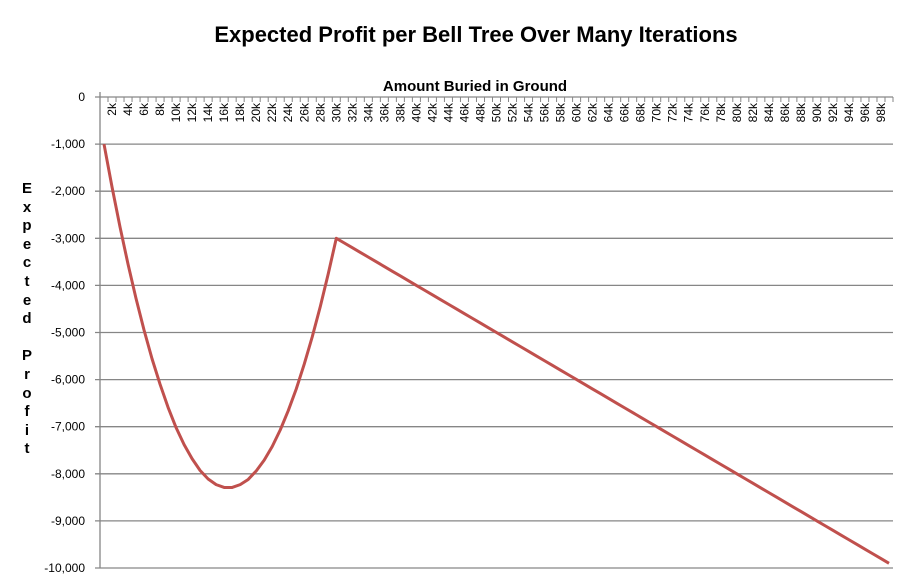 Image resolution: width=902 pixels, height=581 pixels. I want to click on x-tick-label: 36k, so click(384, 112).